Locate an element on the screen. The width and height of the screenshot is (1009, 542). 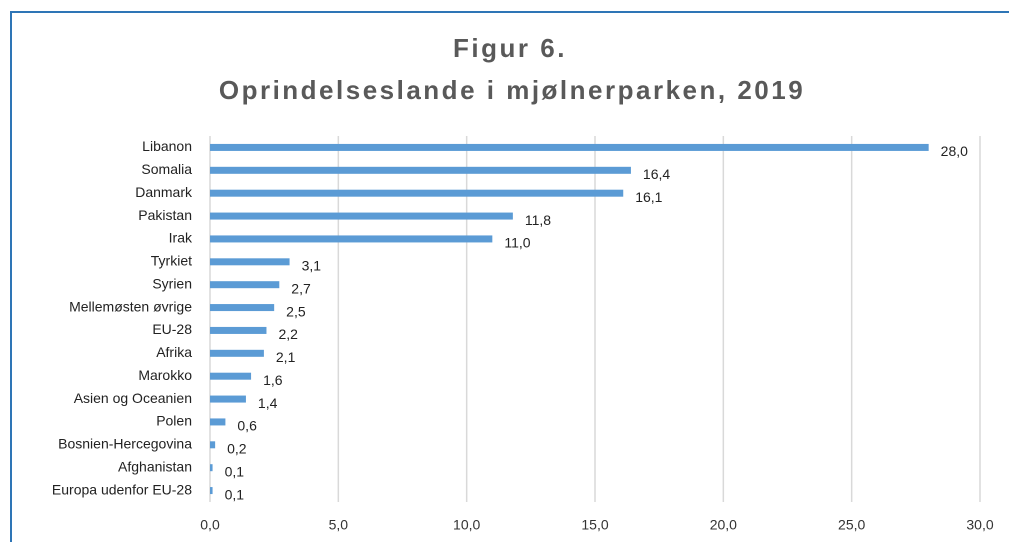
y-tick-label: Libanon is located at coordinates (167, 146).